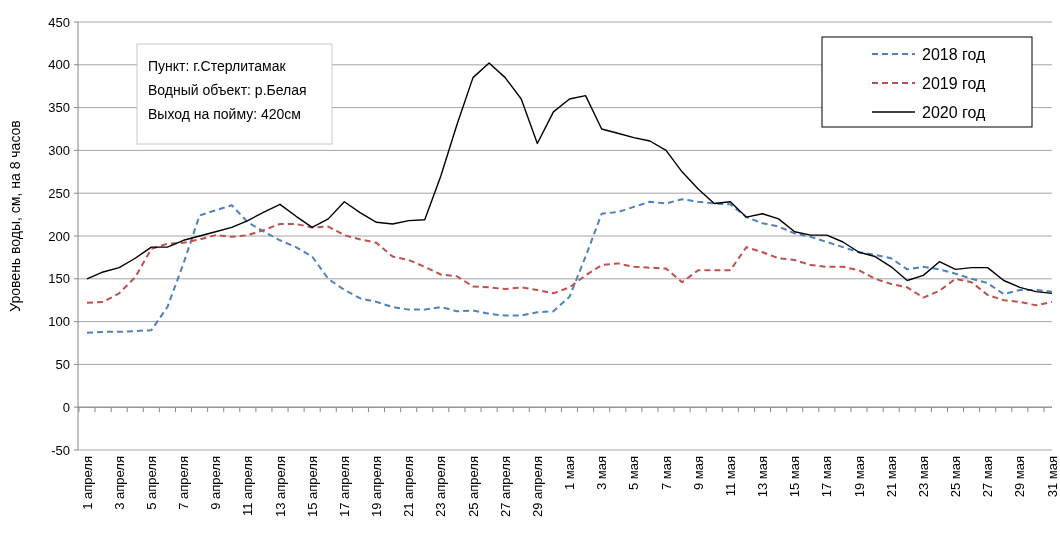 The height and width of the screenshot is (534, 1060). What do you see at coordinates (151, 483) in the screenshot?
I see `x-tick-label: 5 апреля` at bounding box center [151, 483].